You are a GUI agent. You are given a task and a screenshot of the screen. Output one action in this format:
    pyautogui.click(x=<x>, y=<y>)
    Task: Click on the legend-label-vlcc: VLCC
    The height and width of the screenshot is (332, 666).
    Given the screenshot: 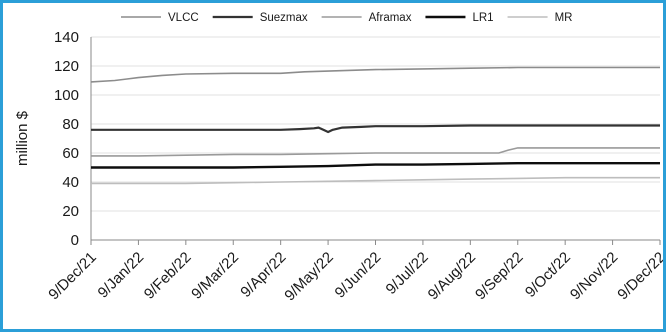 What is the action you would take?
    pyautogui.click(x=183, y=18)
    